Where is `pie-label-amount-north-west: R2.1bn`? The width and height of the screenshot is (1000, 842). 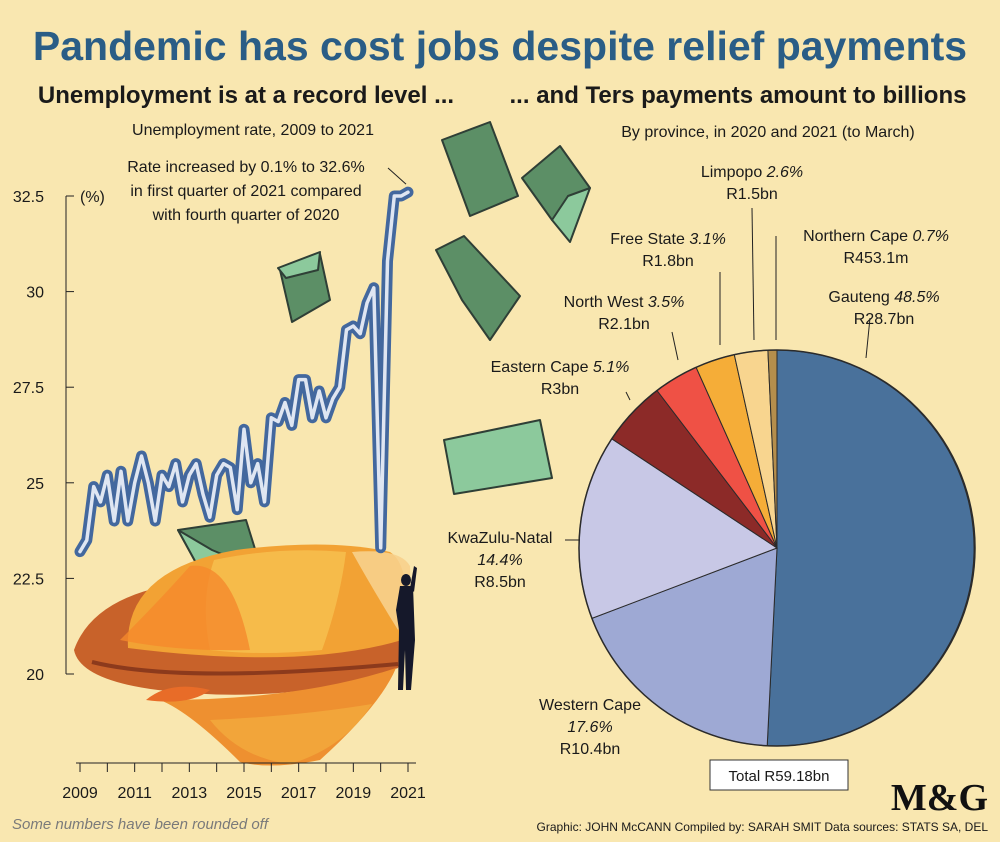 pie-label-amount-north-west: R2.1bn is located at coordinates (624, 324).